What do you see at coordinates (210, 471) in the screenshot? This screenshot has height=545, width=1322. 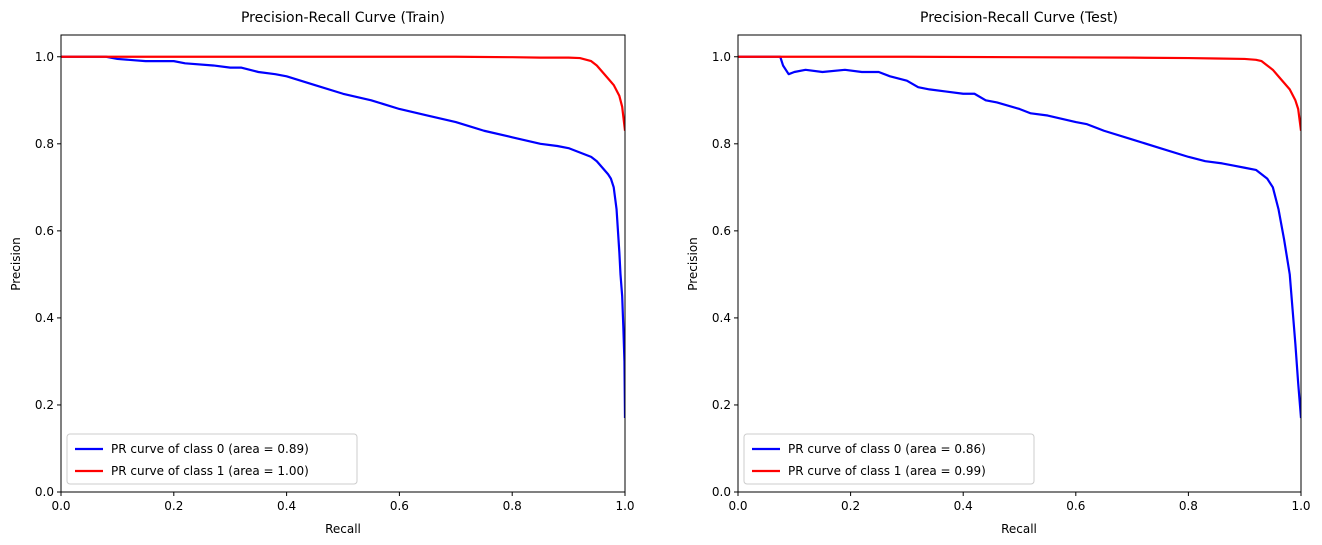 I see `legend-label: PR curve of class 1 (area = 1.00)` at bounding box center [210, 471].